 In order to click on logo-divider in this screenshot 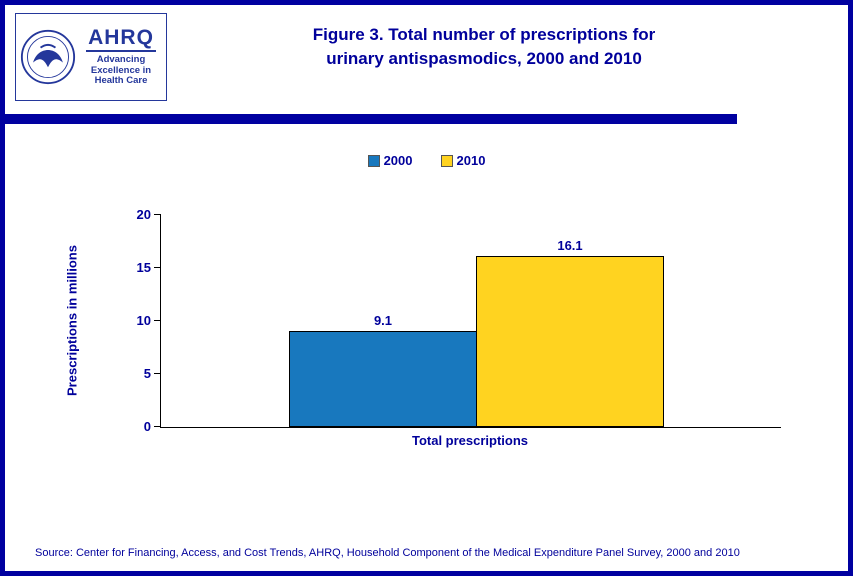, I will do `click(121, 50)`.